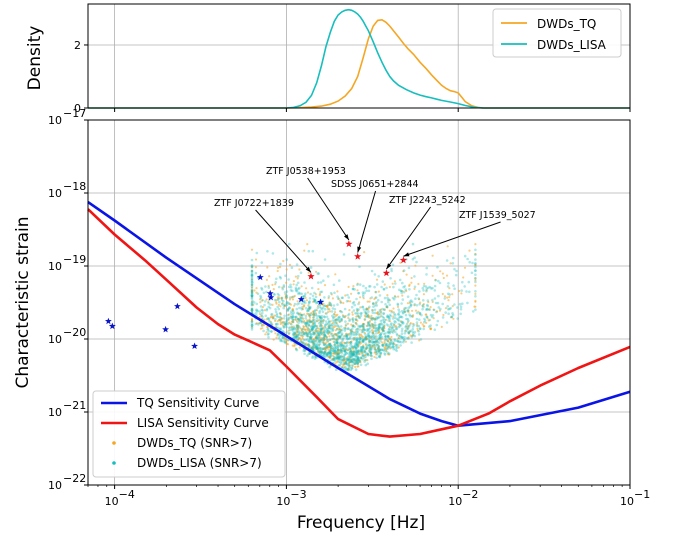 This screenshot has width=673, height=536. I want to click on source-label: ZTF J1539_5027, so click(497, 215).